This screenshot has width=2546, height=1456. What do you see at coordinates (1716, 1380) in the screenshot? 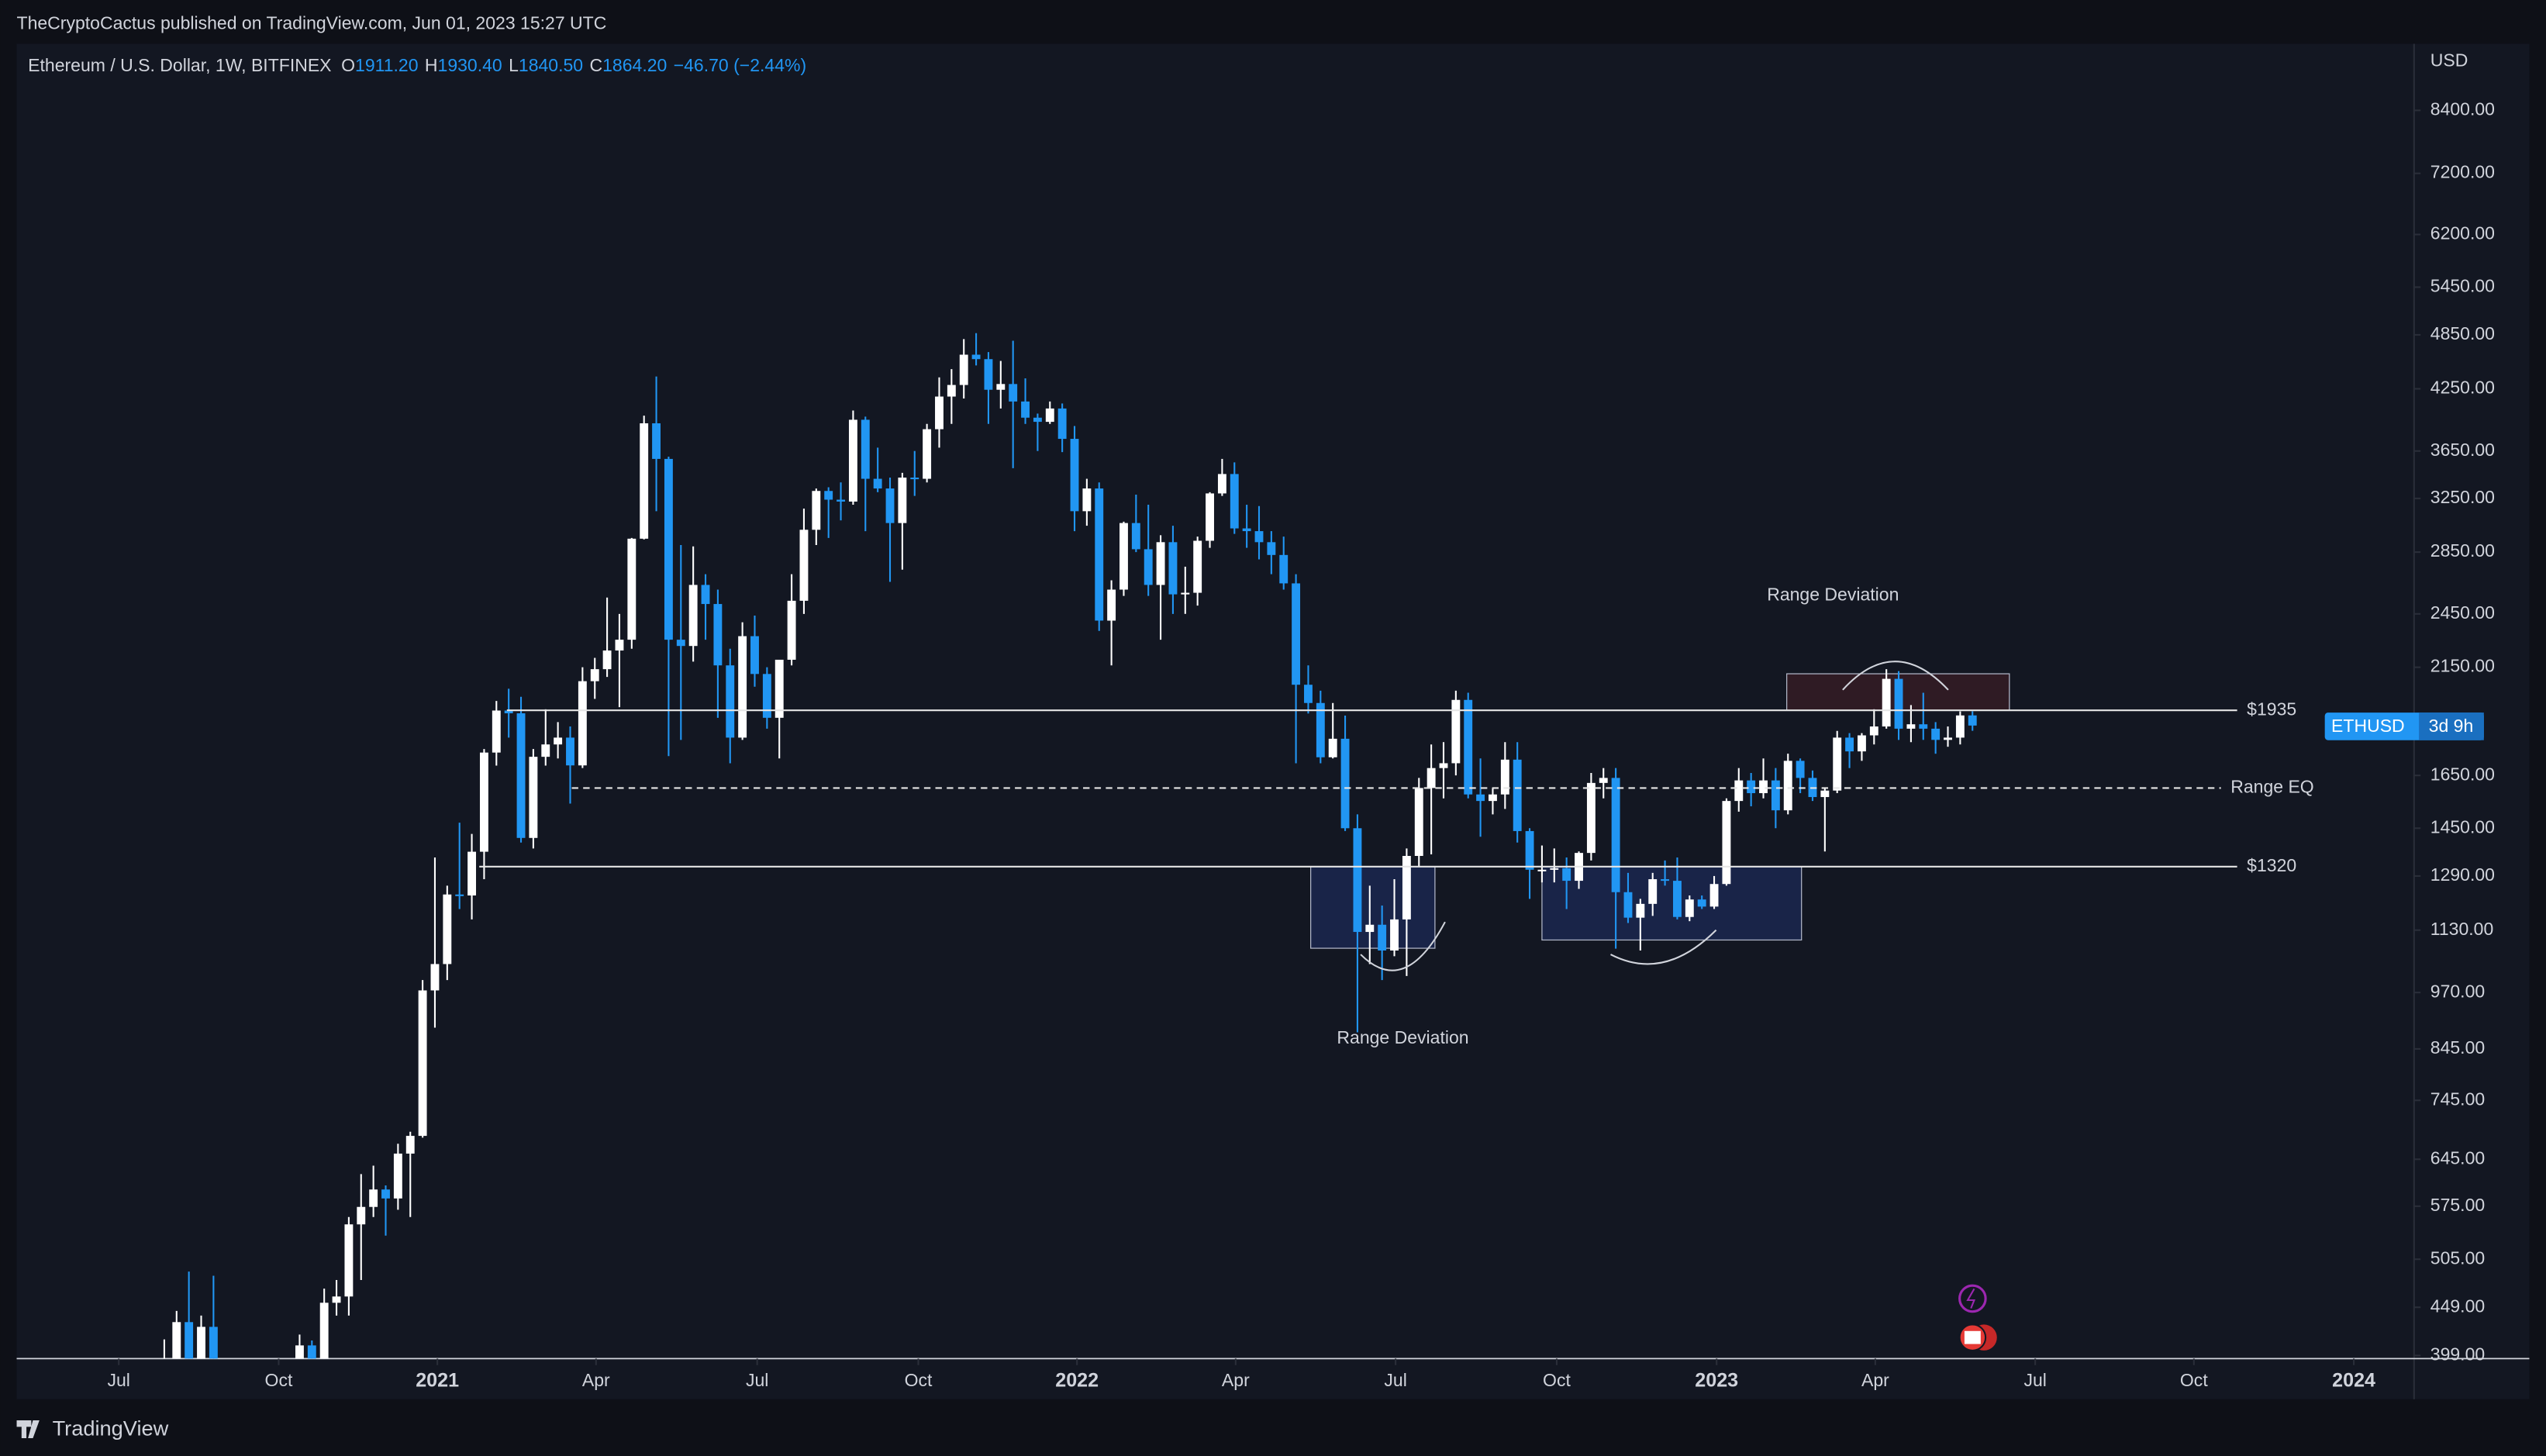
I see `x-tick-label: 2023` at bounding box center [1716, 1380].